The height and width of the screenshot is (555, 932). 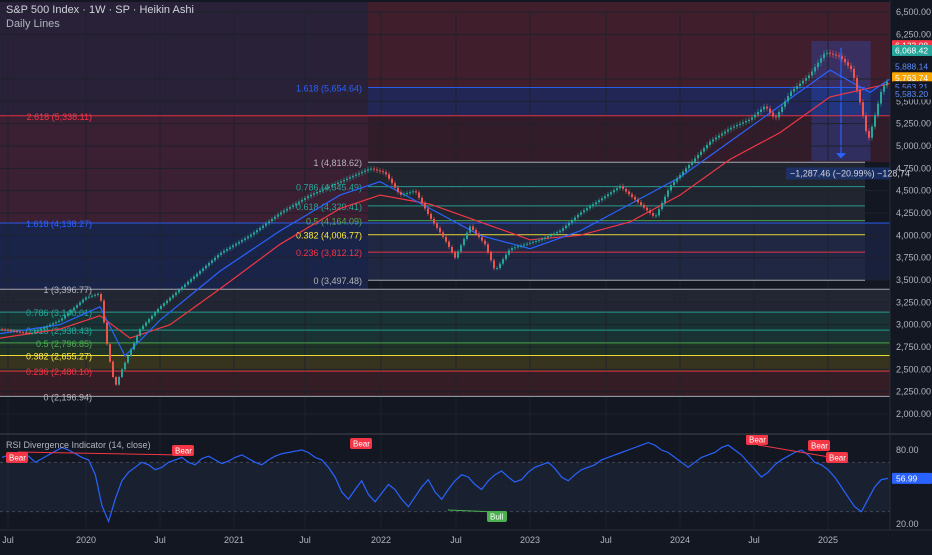 I want to click on price-tag-label: 5,563.21, so click(x=911, y=87).